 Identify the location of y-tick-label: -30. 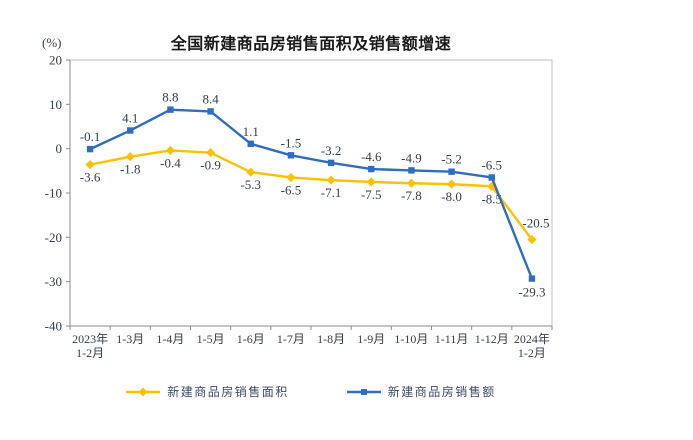
(53, 281).